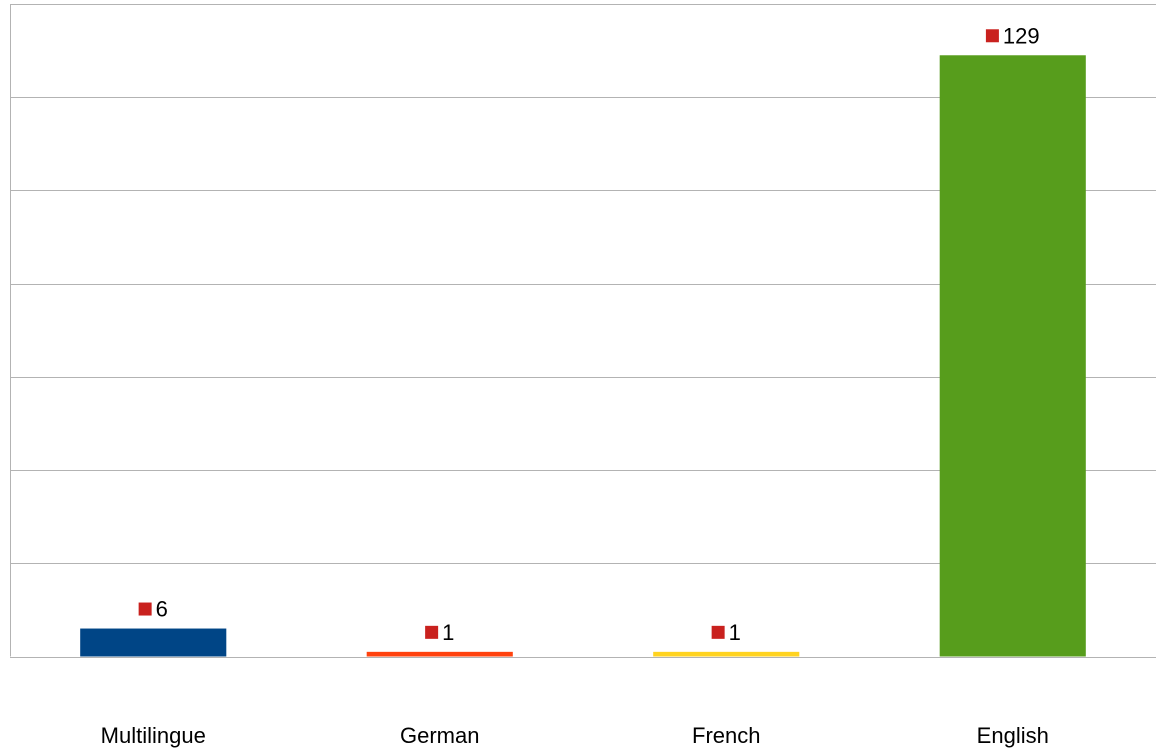  What do you see at coordinates (439, 735) in the screenshot?
I see `category-label: German` at bounding box center [439, 735].